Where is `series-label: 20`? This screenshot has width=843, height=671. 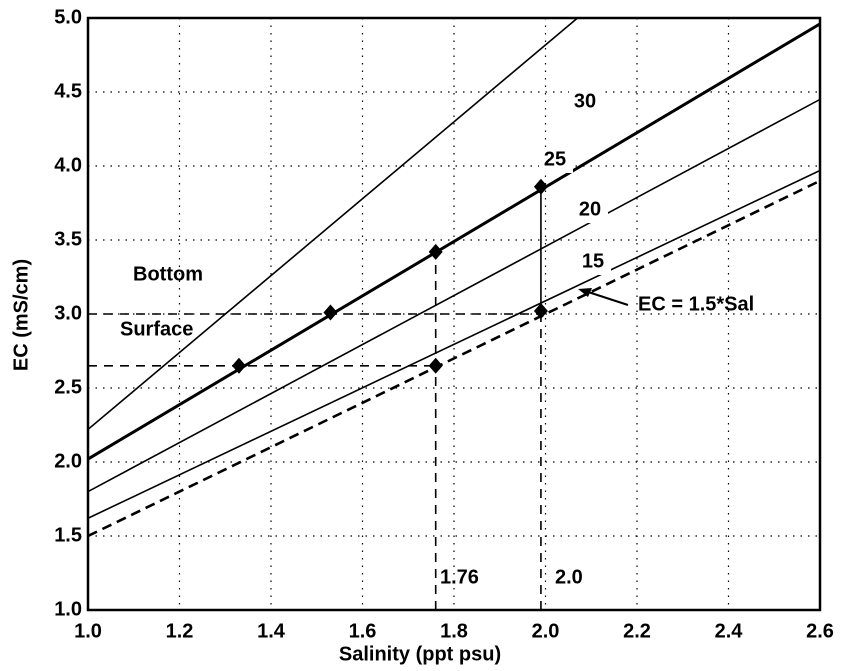
series-label: 20 is located at coordinates (590, 209).